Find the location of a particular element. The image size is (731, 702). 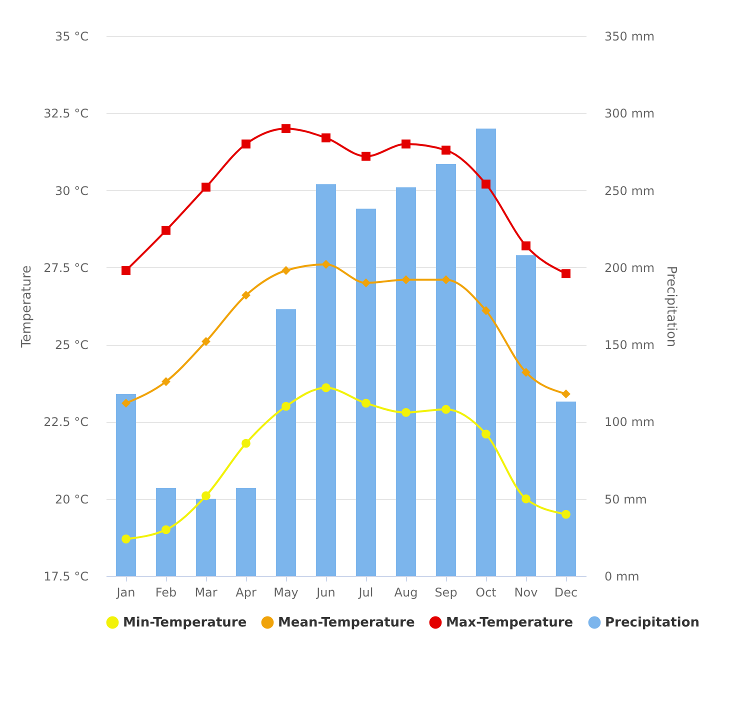

x-tick-label: Feb is located at coordinates (166, 593).